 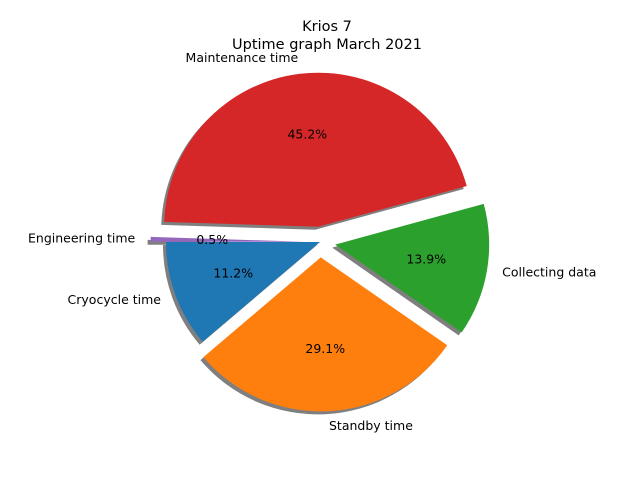 What do you see at coordinates (327, 27) in the screenshot?
I see `chart-title: Krios 7` at bounding box center [327, 27].